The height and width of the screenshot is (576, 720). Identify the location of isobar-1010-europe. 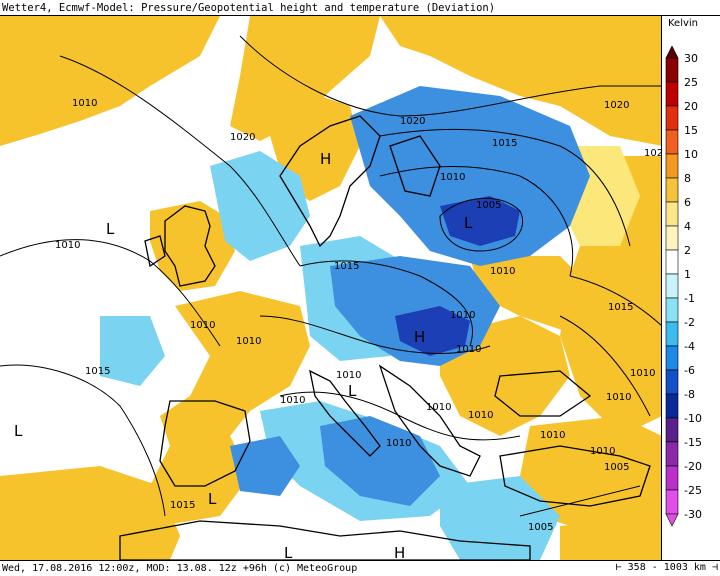
(375, 334).